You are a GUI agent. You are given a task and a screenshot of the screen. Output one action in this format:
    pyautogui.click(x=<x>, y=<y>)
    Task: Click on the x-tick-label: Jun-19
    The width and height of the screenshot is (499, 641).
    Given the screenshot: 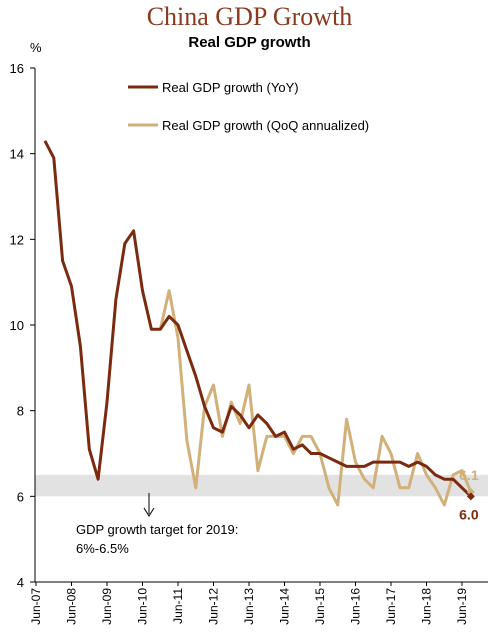 What is the action you would take?
    pyautogui.click(x=462, y=606)
    